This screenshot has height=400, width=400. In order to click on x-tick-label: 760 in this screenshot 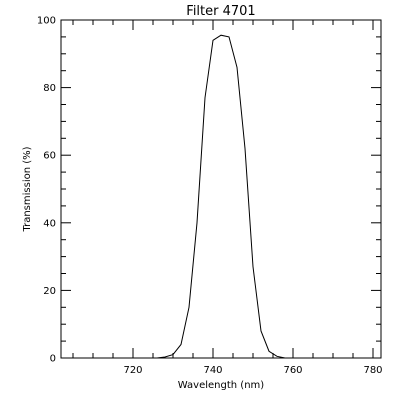, I will do `click(292, 370)`.